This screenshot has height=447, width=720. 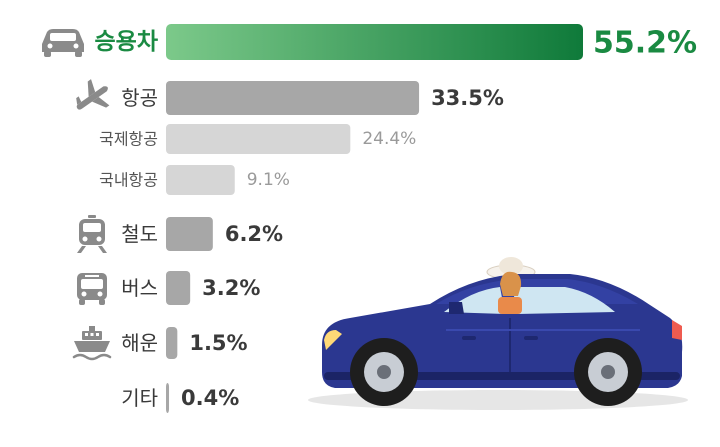 What do you see at coordinates (645, 43) in the screenshot?
I see `value-label: 55.2%` at bounding box center [645, 43].